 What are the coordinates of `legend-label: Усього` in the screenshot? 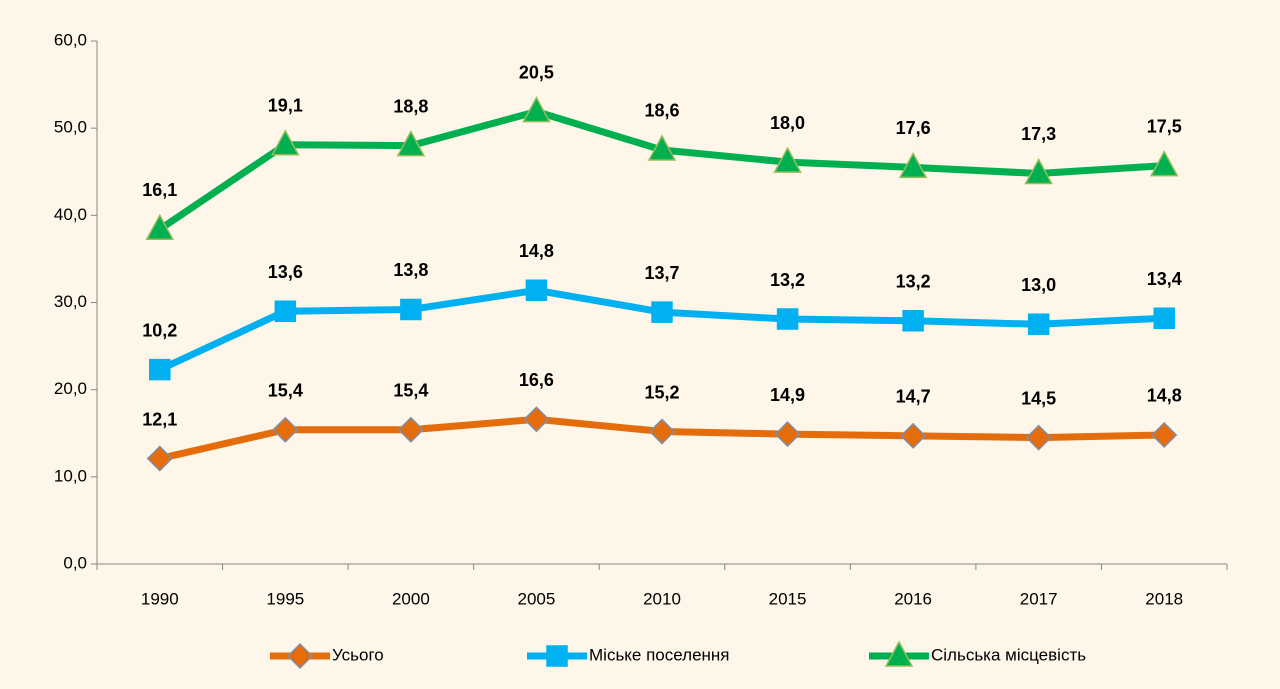 It's located at (358, 654).